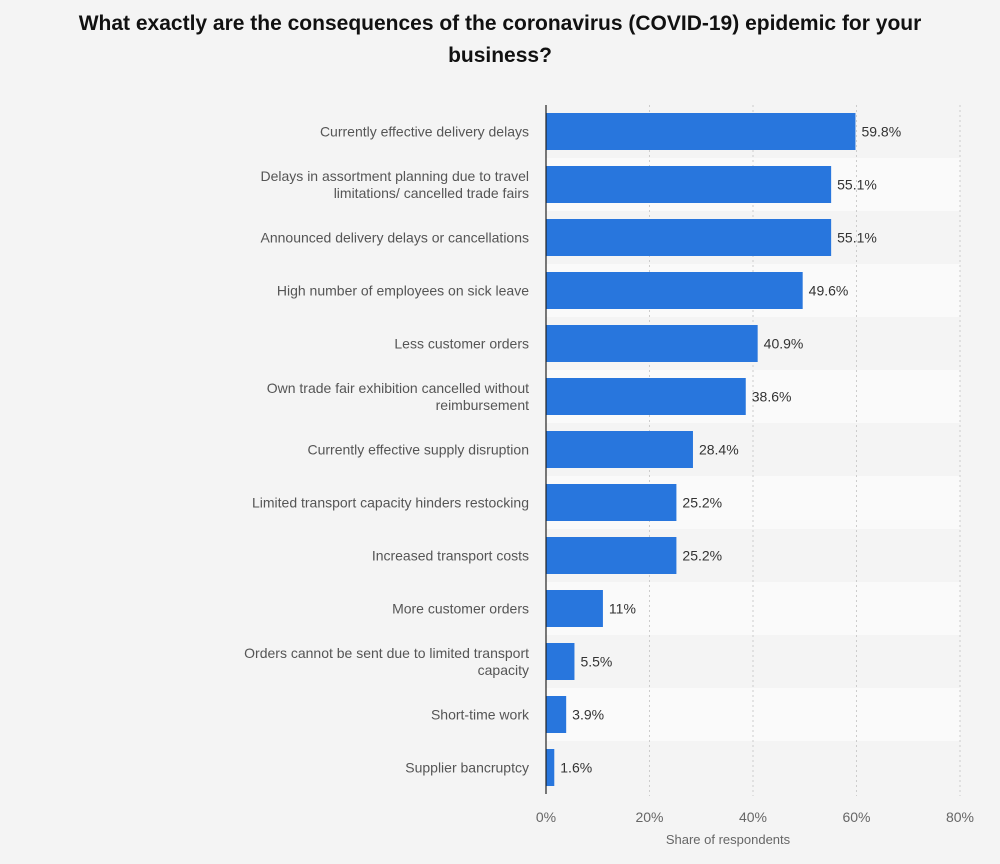 This screenshot has width=1000, height=864. Describe the element at coordinates (856, 817) in the screenshot. I see `x-tick-label: 60%` at that location.